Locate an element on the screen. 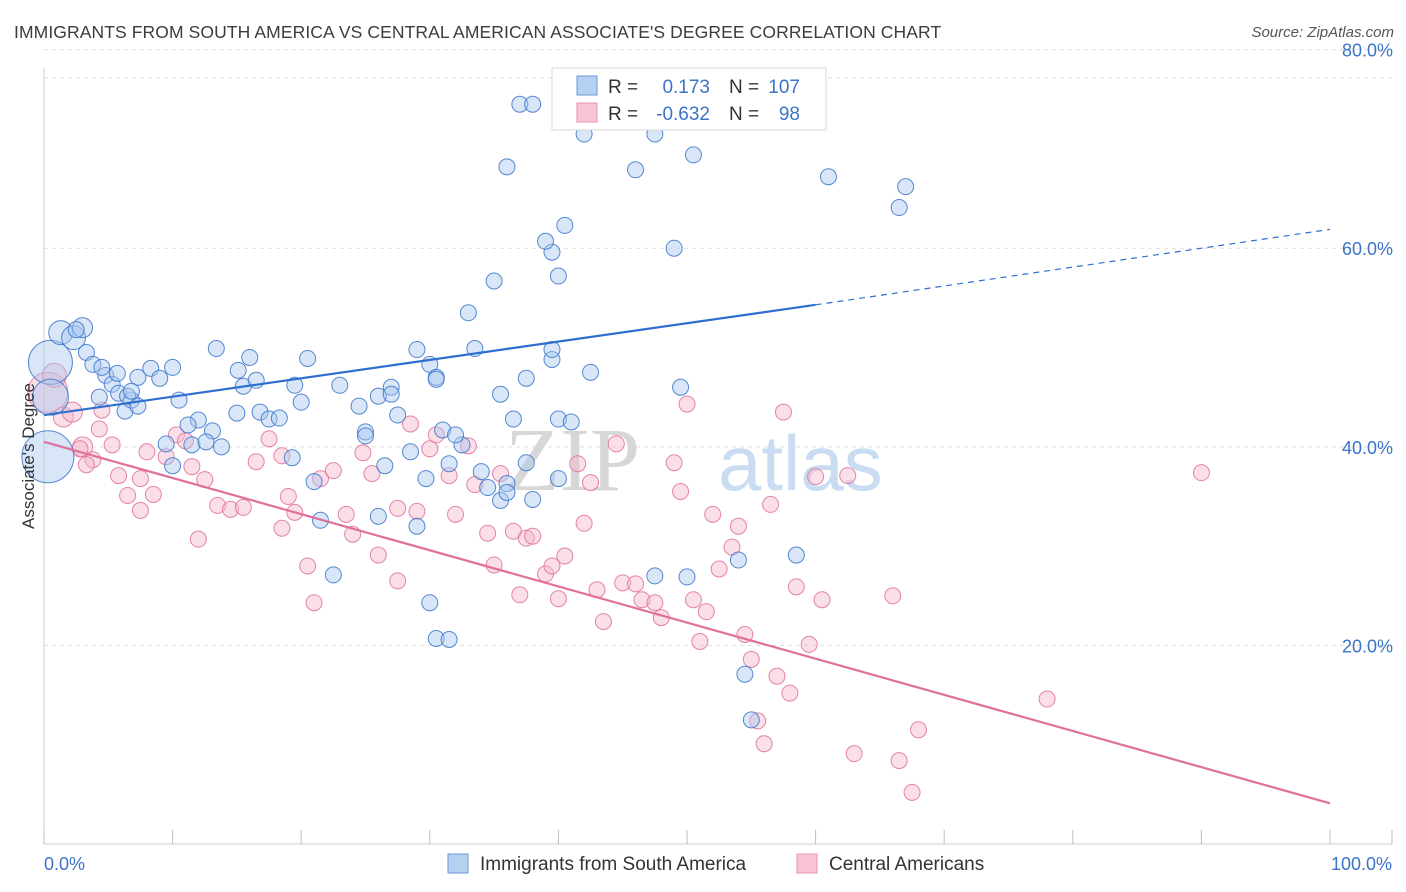  legend-n-value-1: 107 is located at coordinates (784, 87).